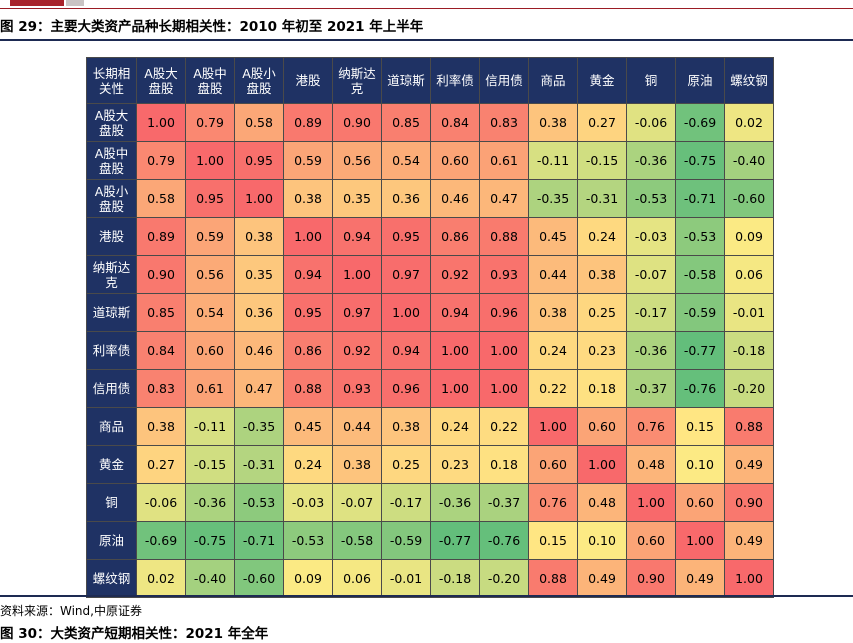 Image resolution: width=853 pixels, height=643 pixels. I want to click on heatmap-cell: -0.75, so click(700, 160).